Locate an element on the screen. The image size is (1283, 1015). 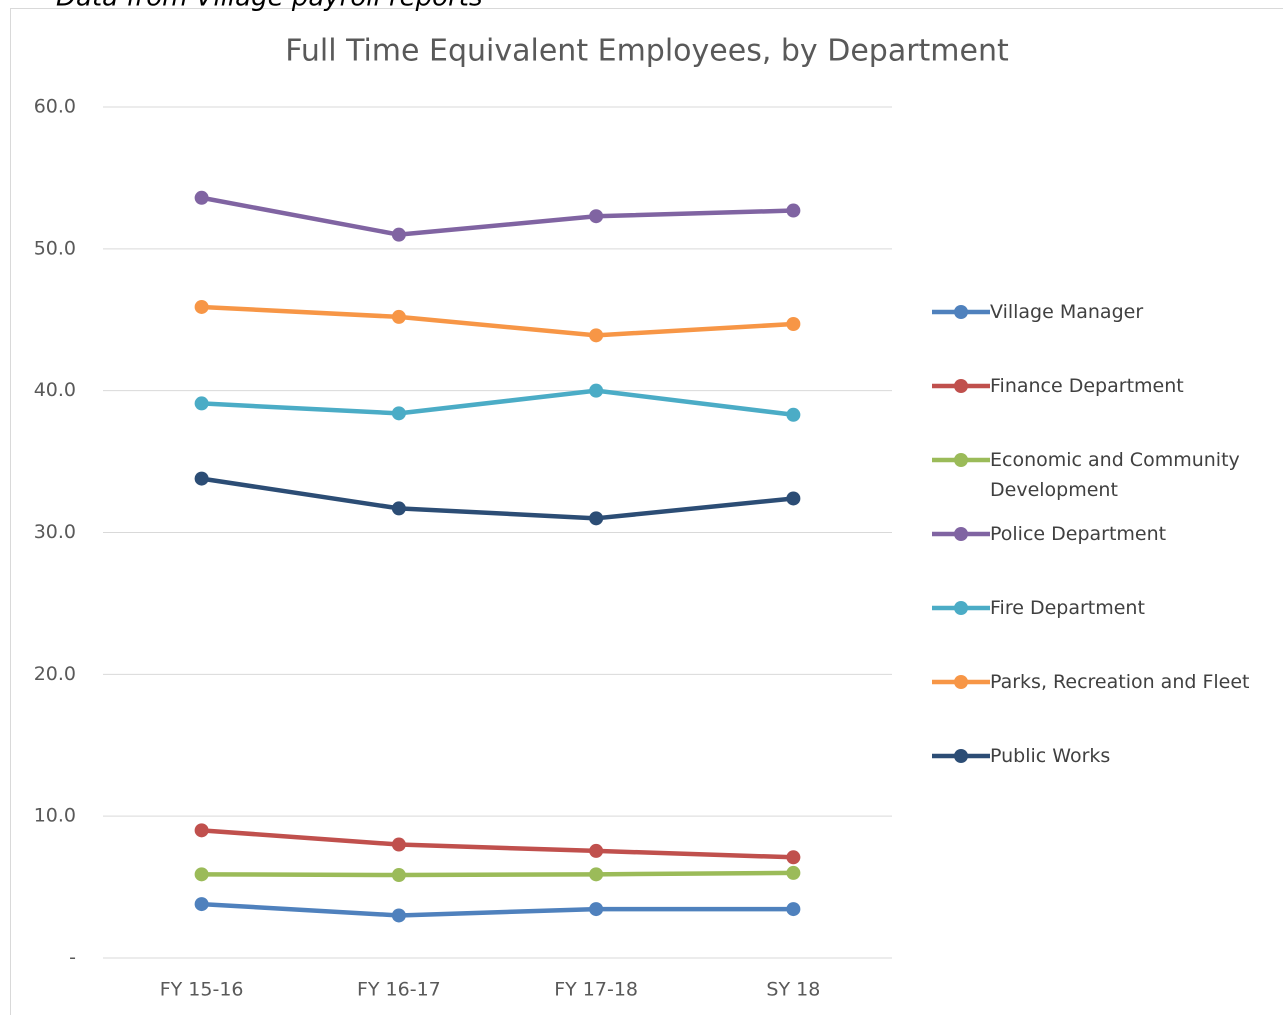
y-tick-label: 20.0 is located at coordinates (55, 674).